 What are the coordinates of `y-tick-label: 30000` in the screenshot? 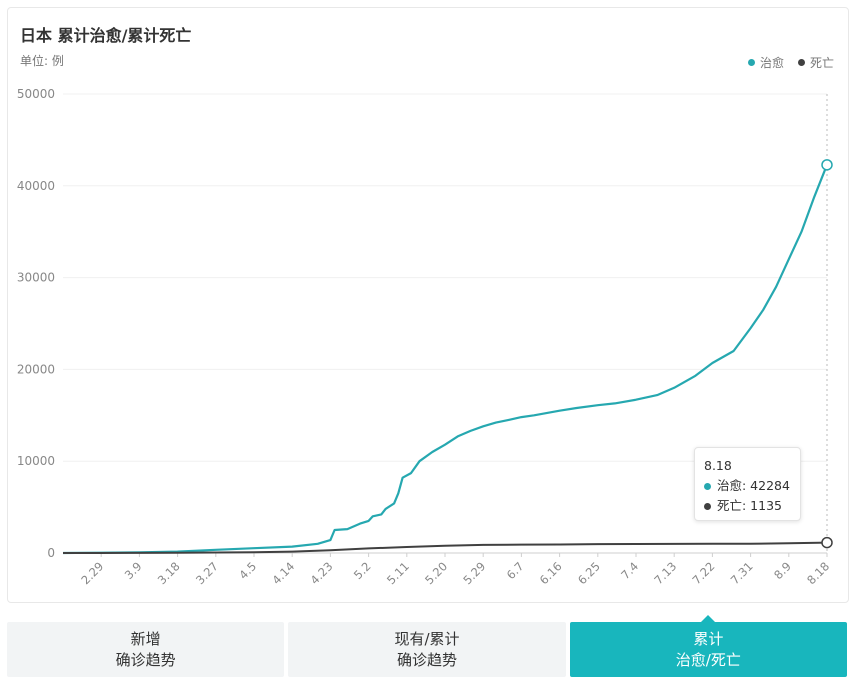 It's located at (36, 278).